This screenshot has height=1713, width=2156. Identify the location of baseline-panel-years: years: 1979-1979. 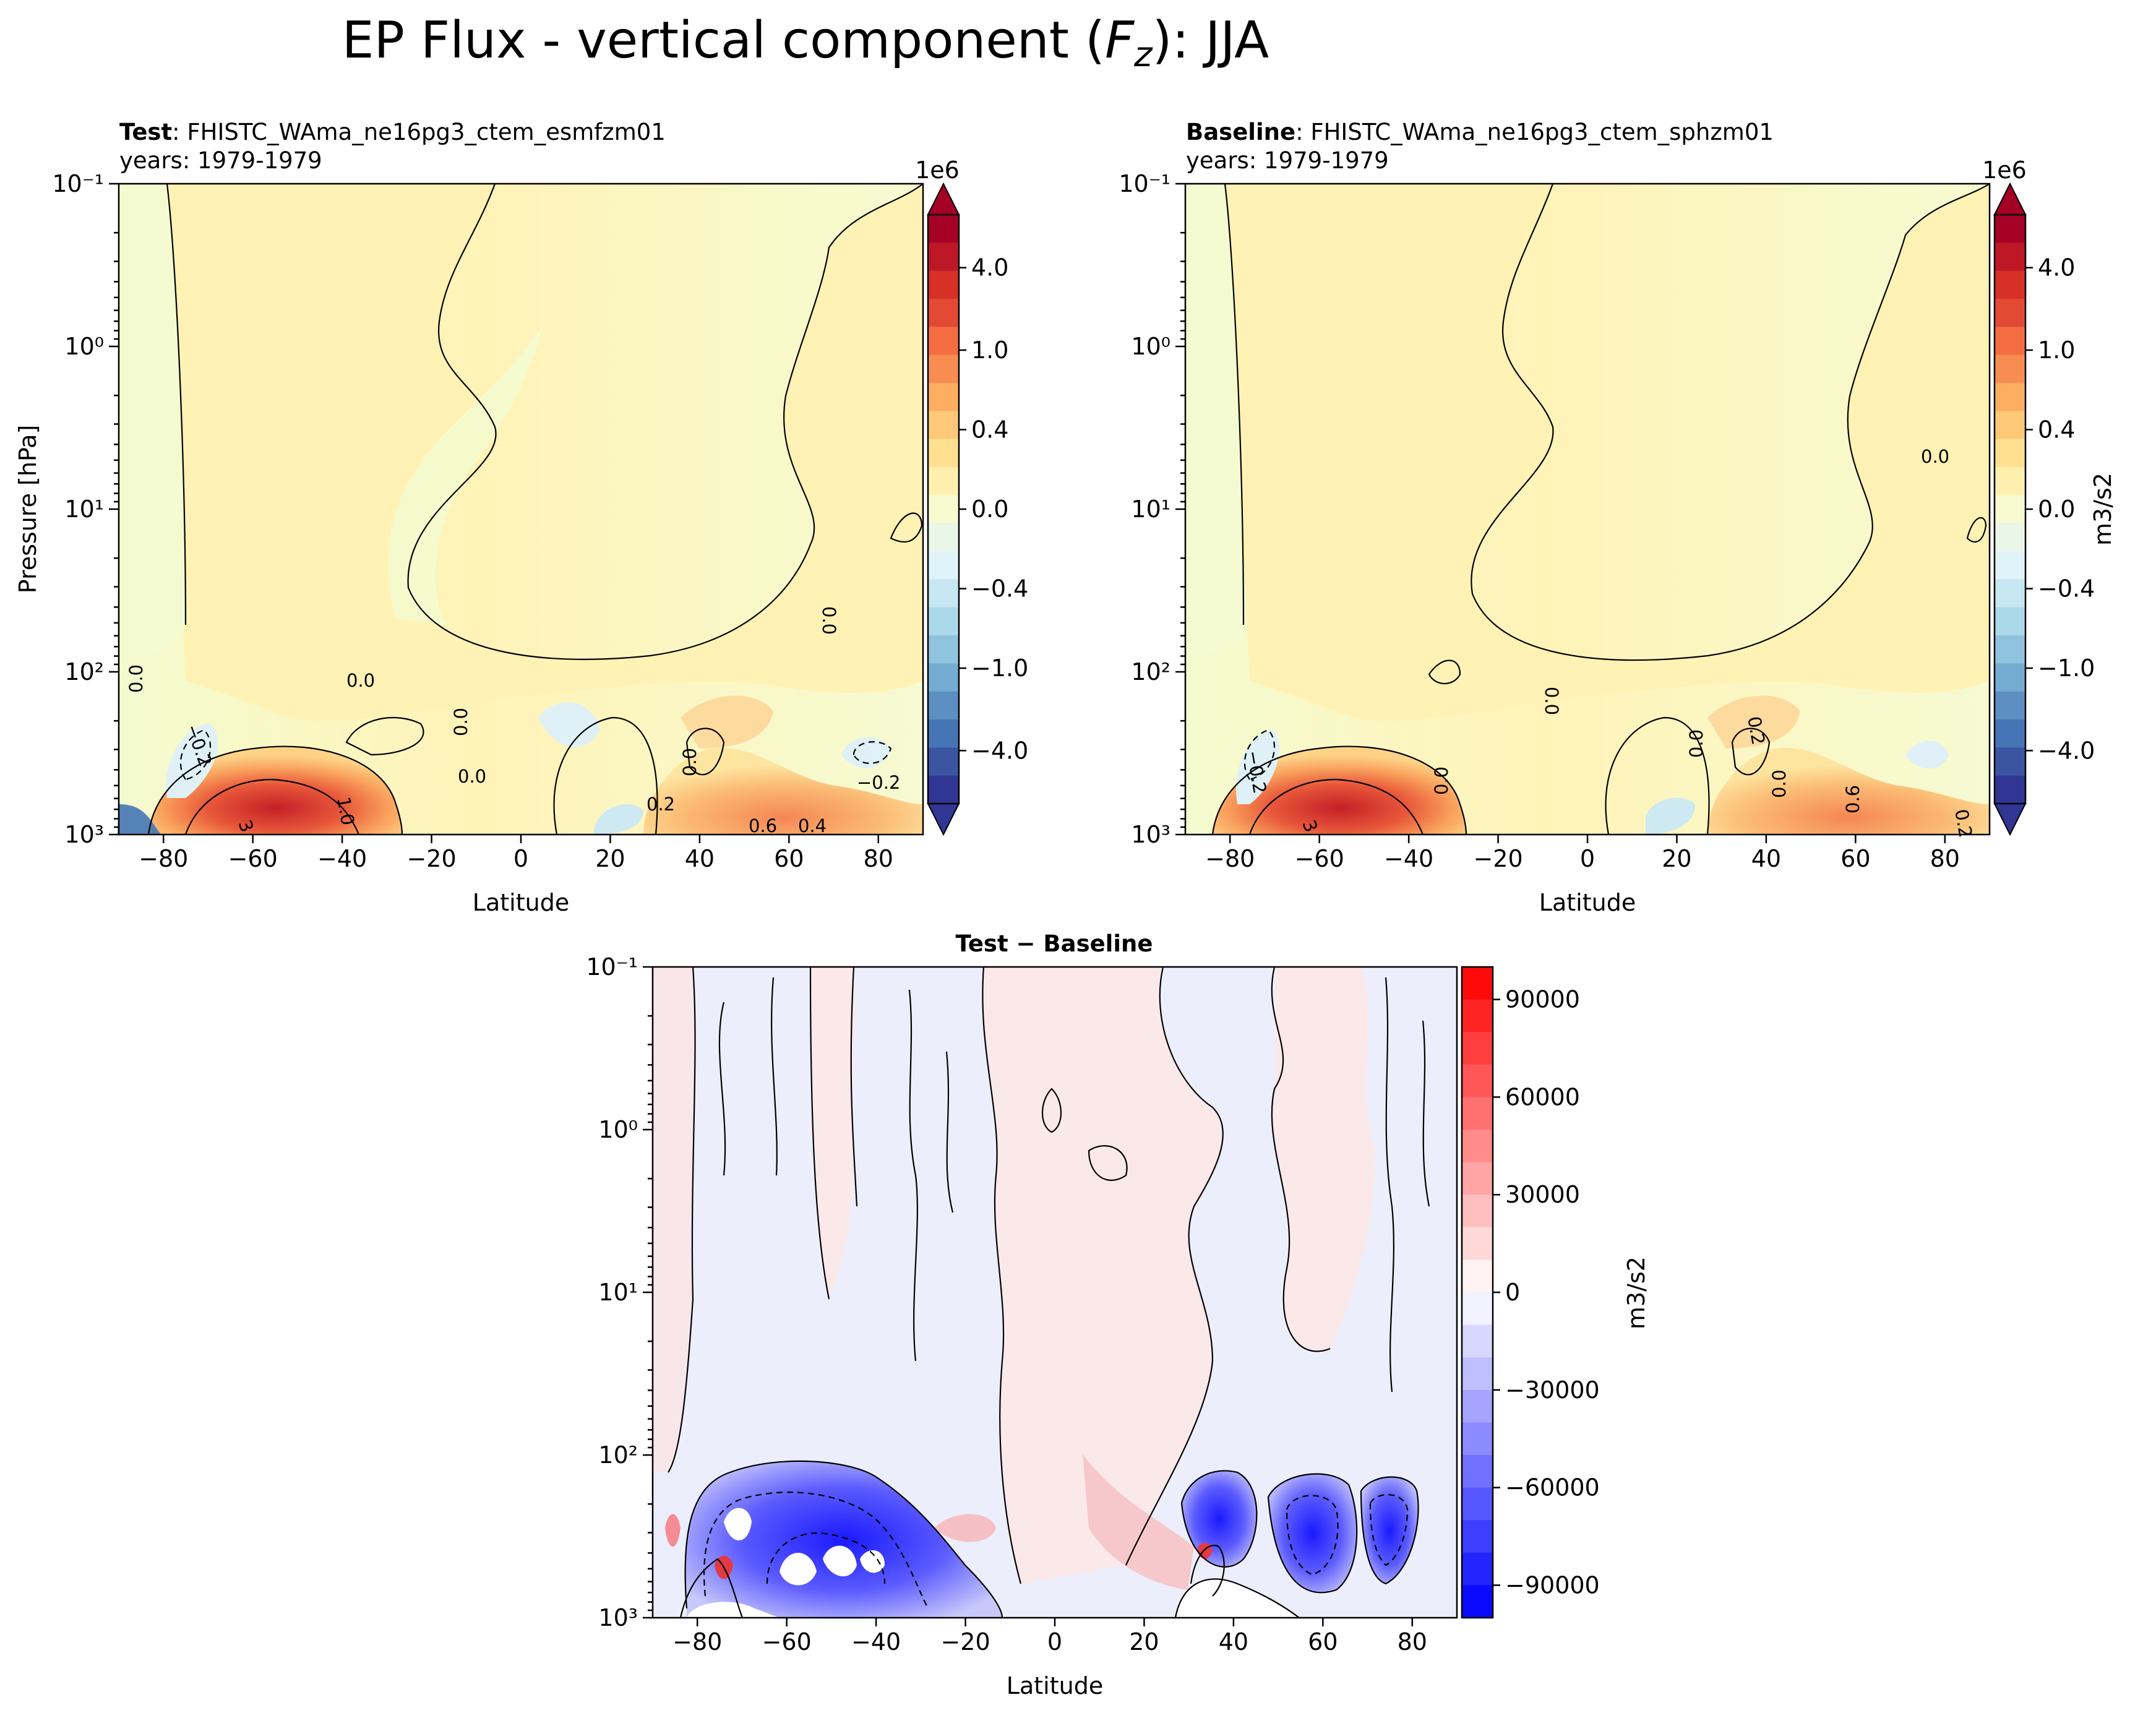
(1287, 161).